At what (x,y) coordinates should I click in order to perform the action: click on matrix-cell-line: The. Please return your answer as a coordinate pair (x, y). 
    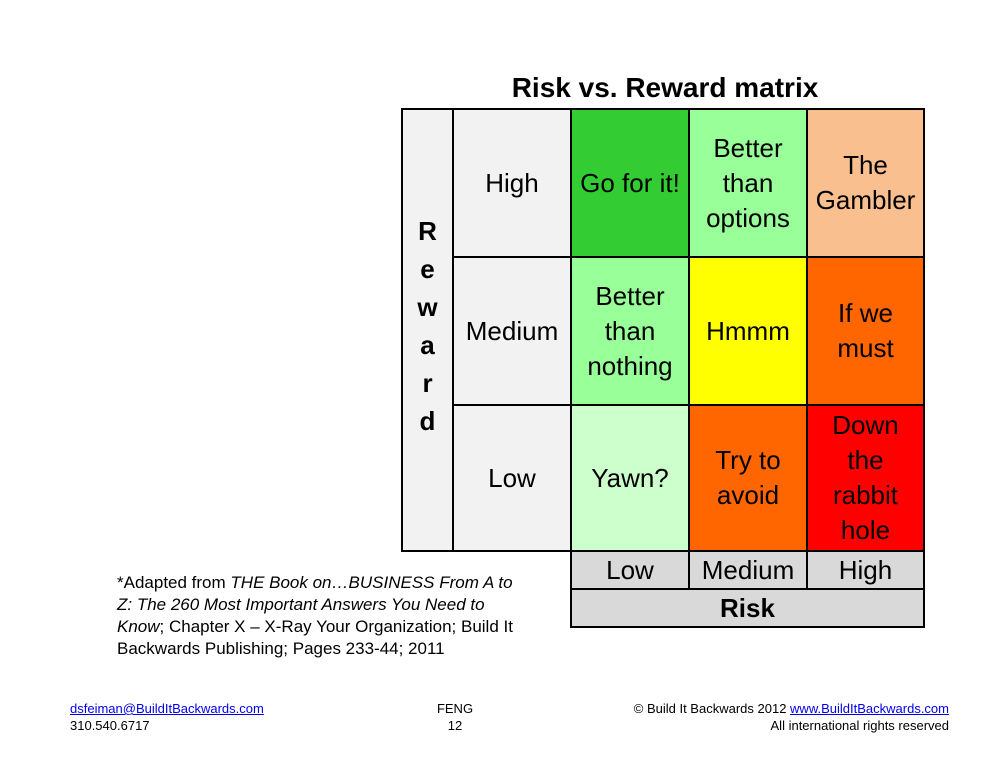
    Looking at the image, I should click on (865, 165).